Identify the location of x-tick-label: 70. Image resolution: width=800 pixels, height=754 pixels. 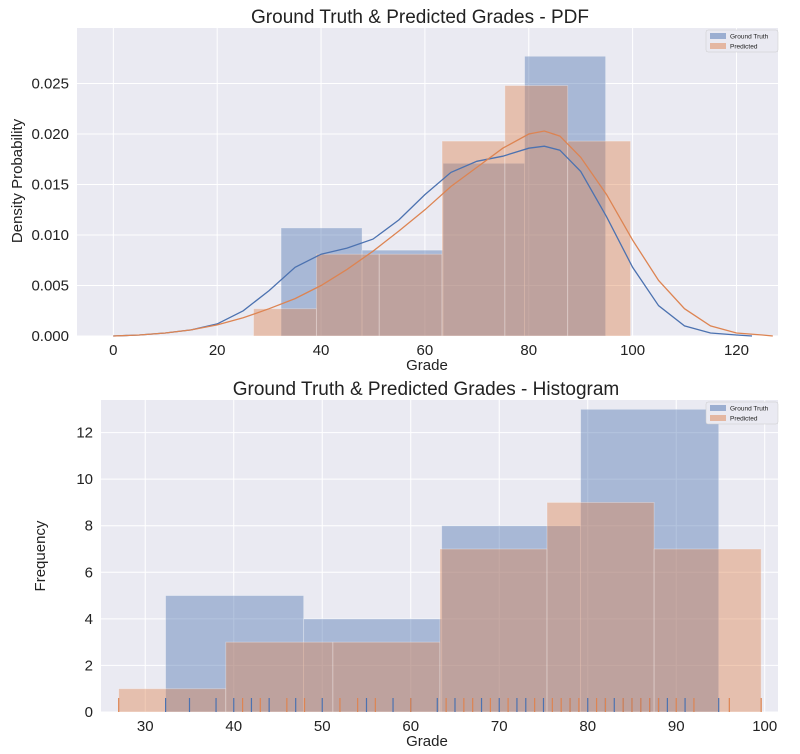
(499, 726).